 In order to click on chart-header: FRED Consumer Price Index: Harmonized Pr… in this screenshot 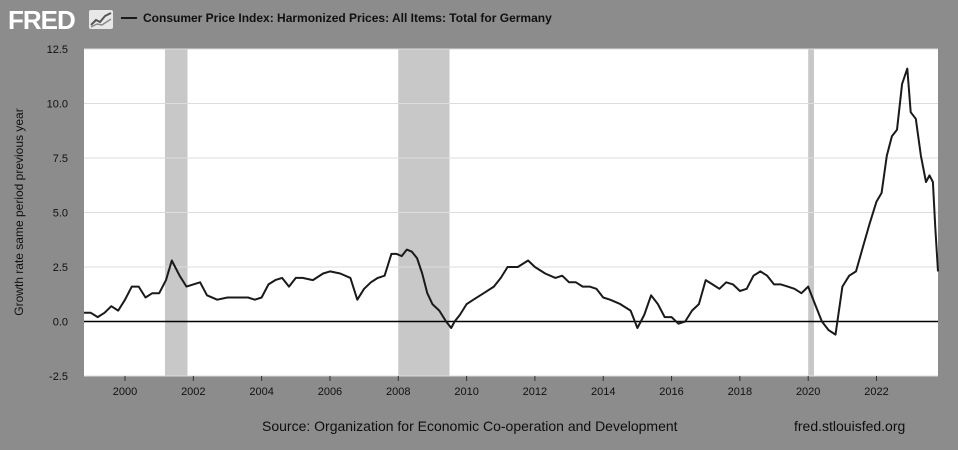, I will do `click(479, 20)`.